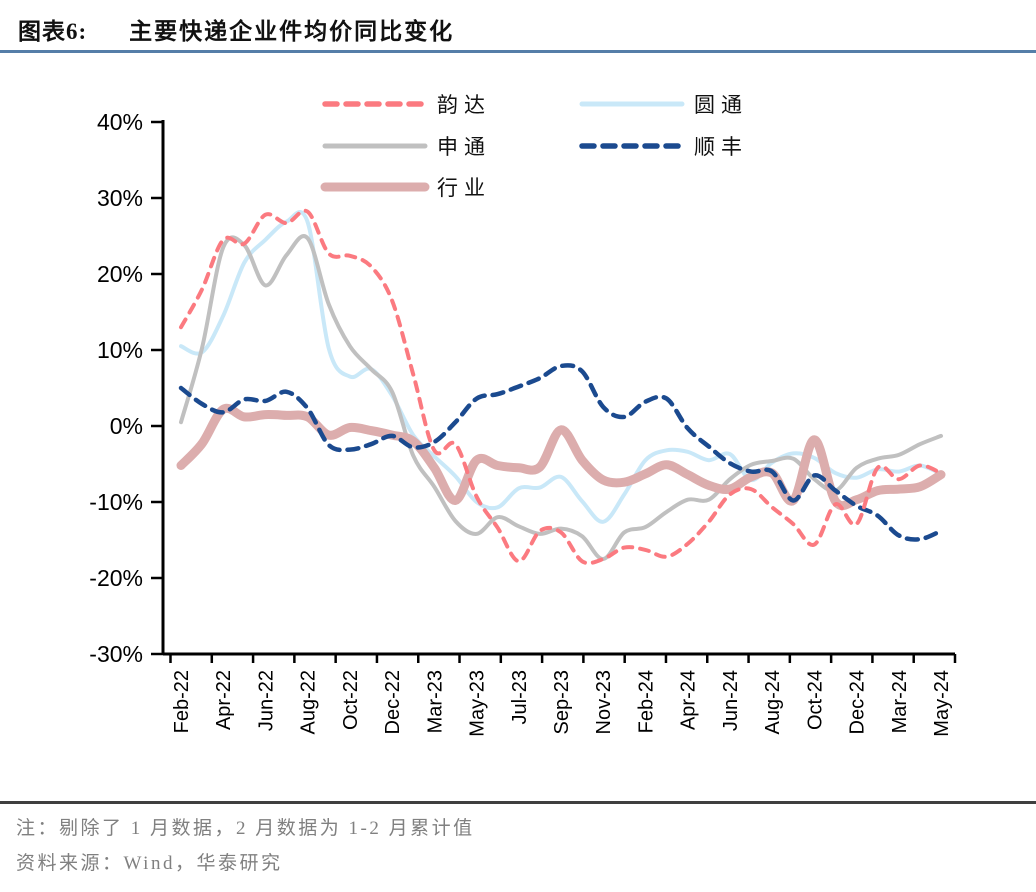 The width and height of the screenshot is (1036, 892). Describe the element at coordinates (858, 702) in the screenshot. I see `x-tick-label: Dec-24` at that location.